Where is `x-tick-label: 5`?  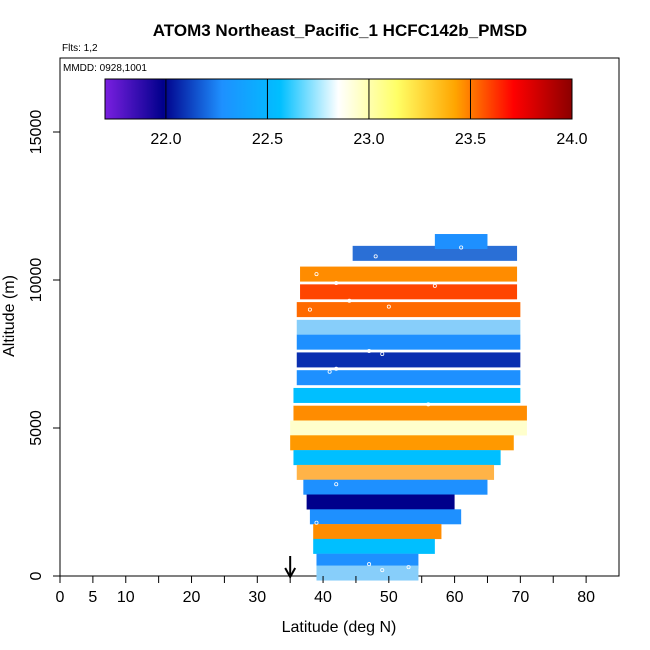 x-tick-label: 5 is located at coordinates (92, 597).